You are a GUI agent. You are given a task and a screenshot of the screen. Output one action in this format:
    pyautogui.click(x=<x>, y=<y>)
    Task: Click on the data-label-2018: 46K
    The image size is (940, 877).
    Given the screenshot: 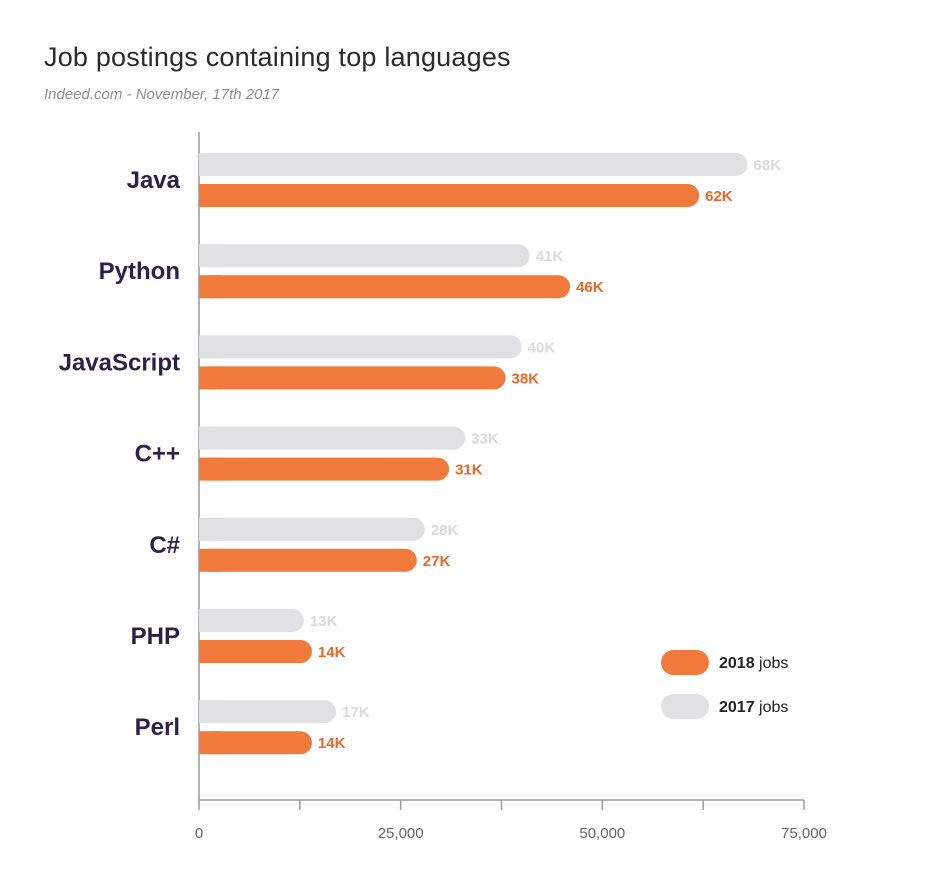 What is the action you would take?
    pyautogui.click(x=590, y=287)
    